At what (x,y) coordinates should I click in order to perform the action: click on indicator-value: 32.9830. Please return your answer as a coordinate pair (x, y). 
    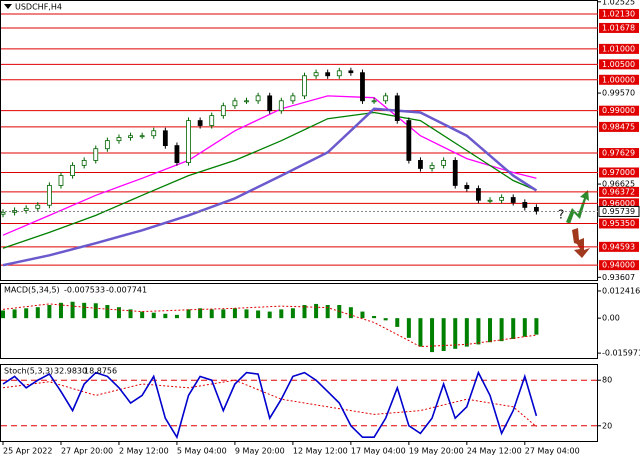
    Looking at the image, I should click on (70, 371).